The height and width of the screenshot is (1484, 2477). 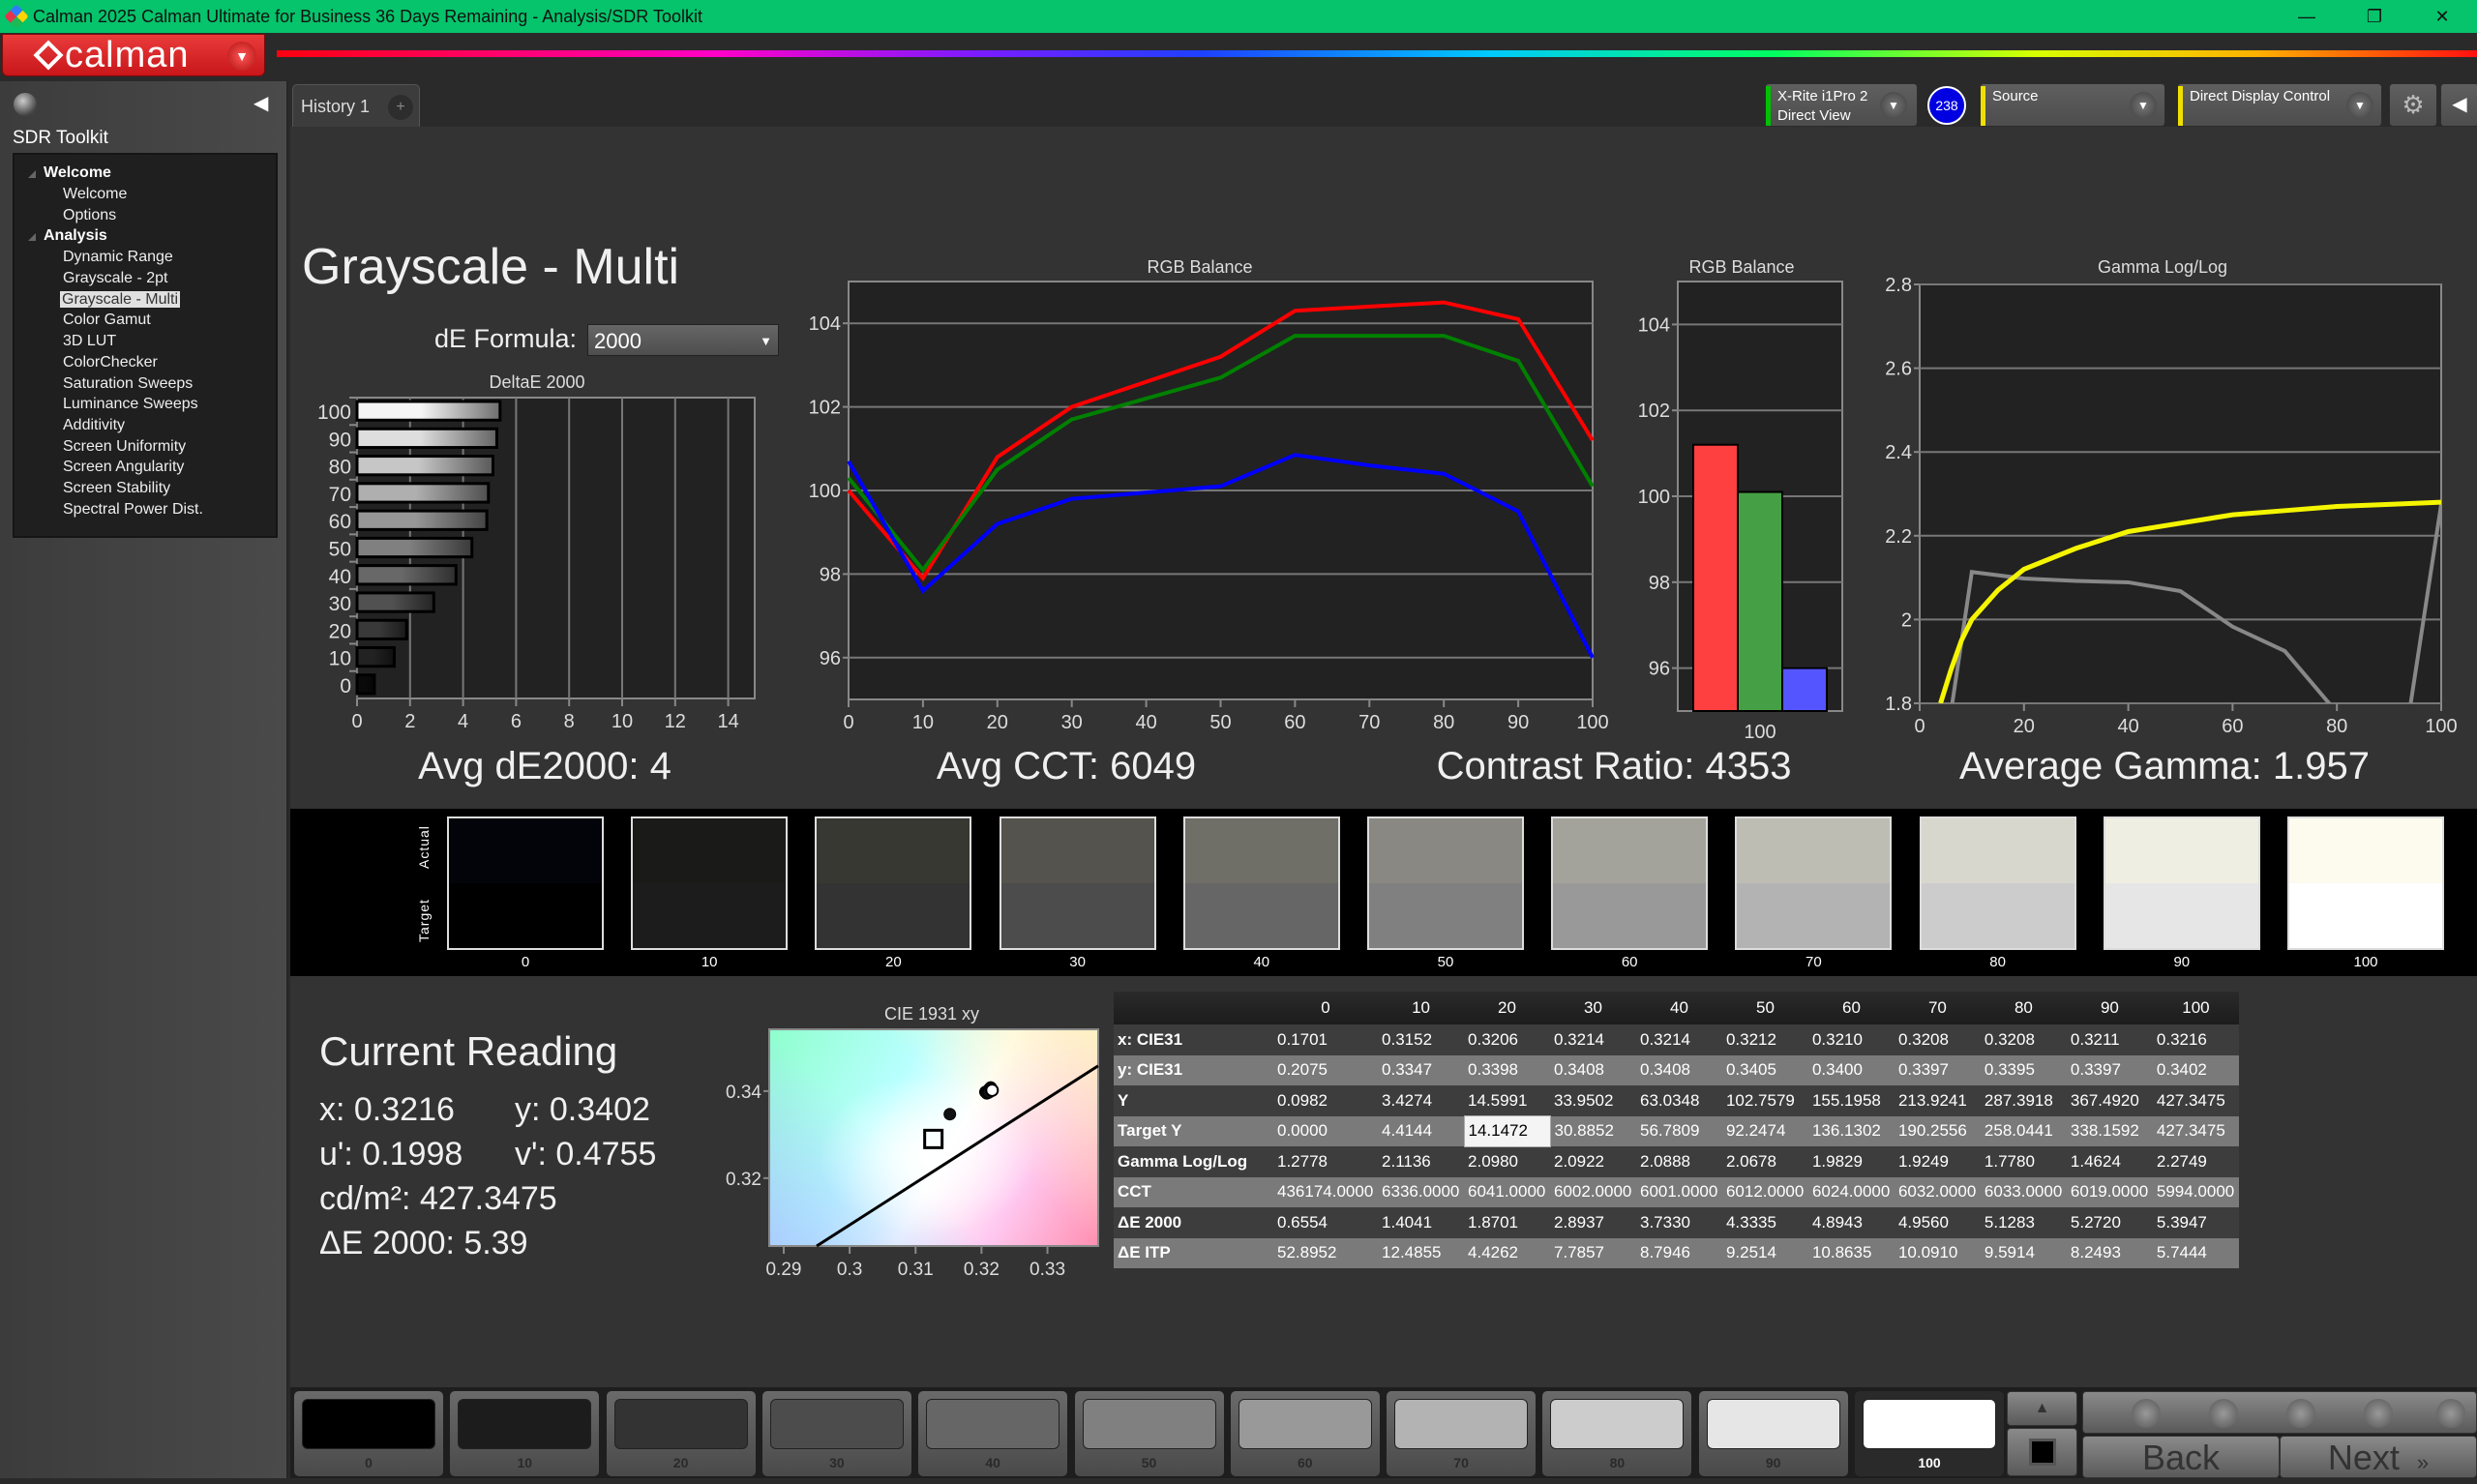 What do you see at coordinates (130, 404) in the screenshot?
I see `sidebar-item-label: Luminance Sweeps` at bounding box center [130, 404].